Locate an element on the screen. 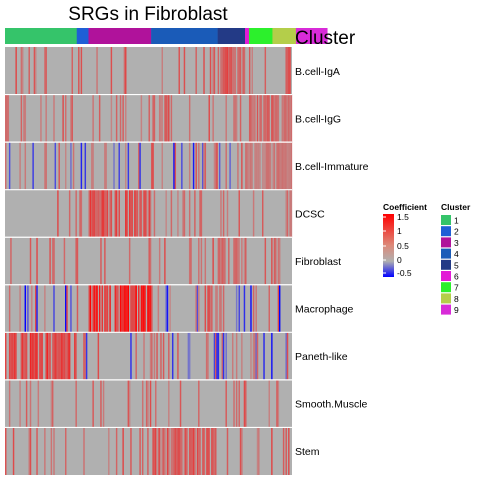 The width and height of the screenshot is (480, 480). heatmap-row-macrophage is located at coordinates (144, 308).